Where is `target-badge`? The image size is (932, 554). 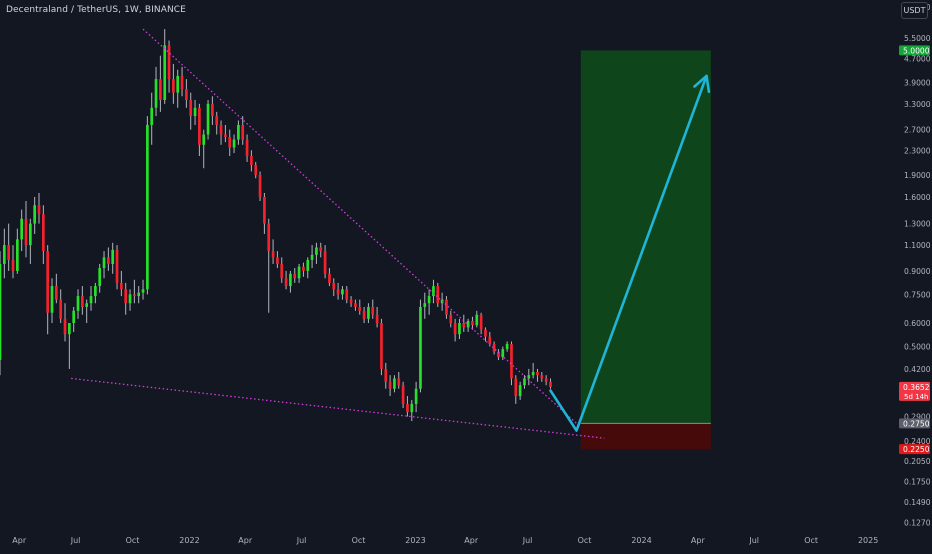 target-badge is located at coordinates (914, 50).